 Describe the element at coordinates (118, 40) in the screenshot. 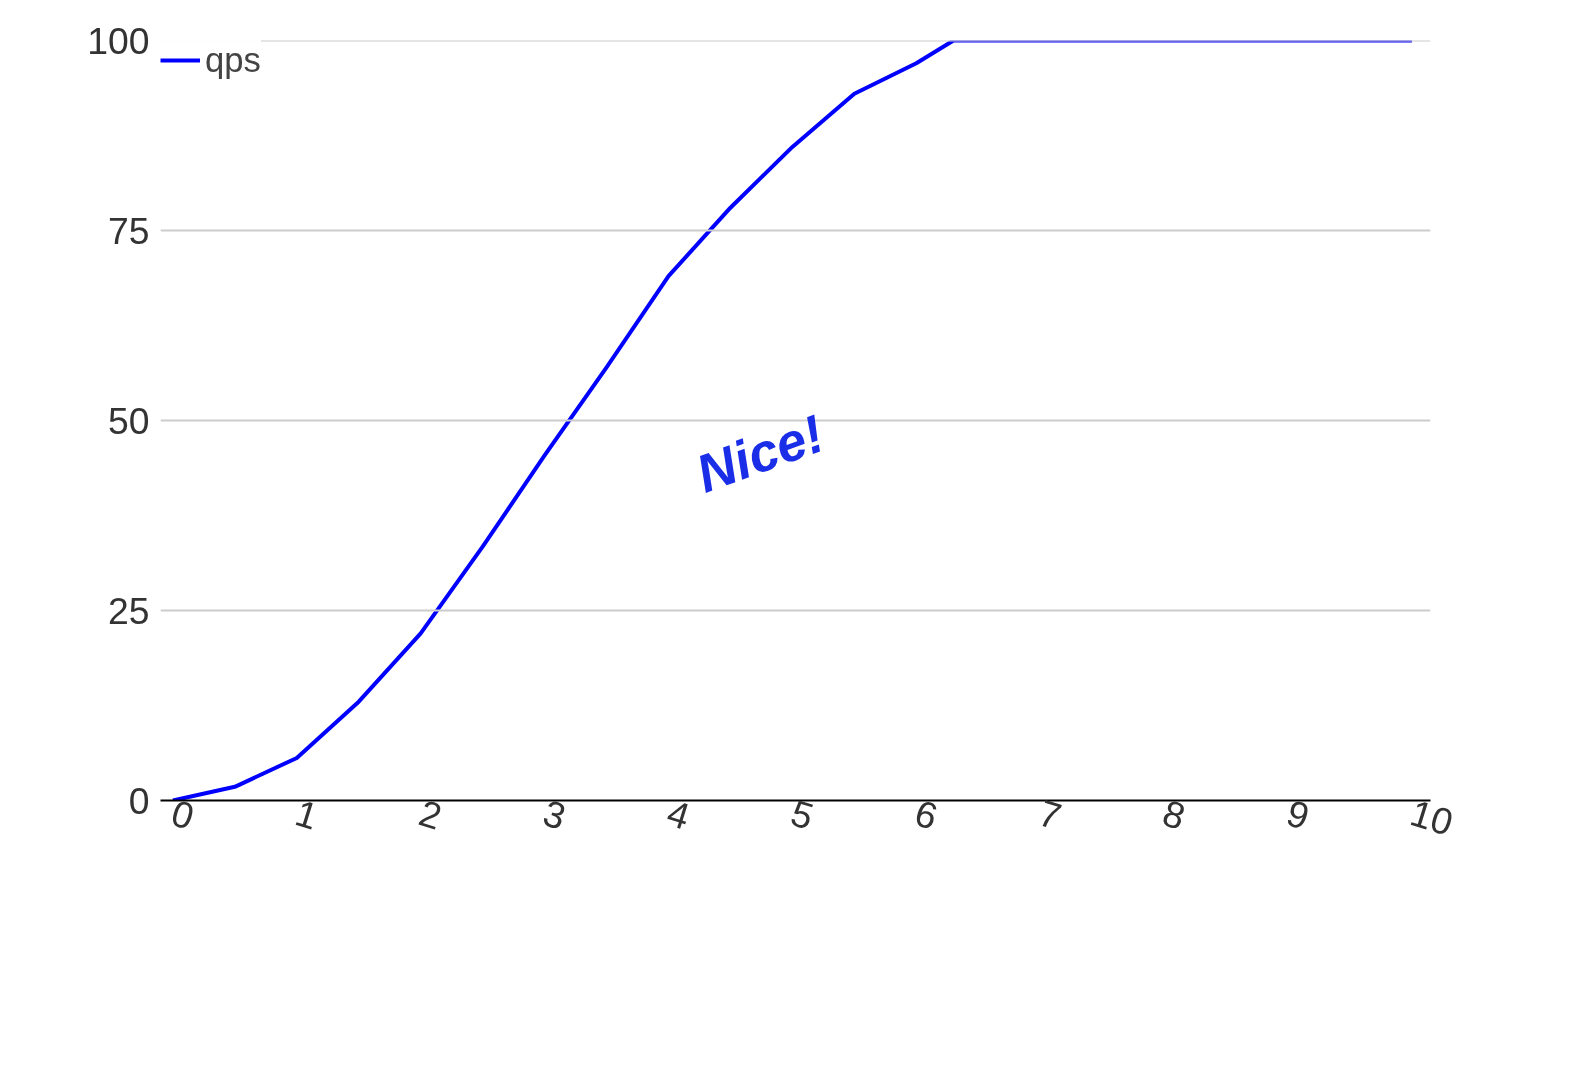

I see `y-tick-label: 100` at that location.